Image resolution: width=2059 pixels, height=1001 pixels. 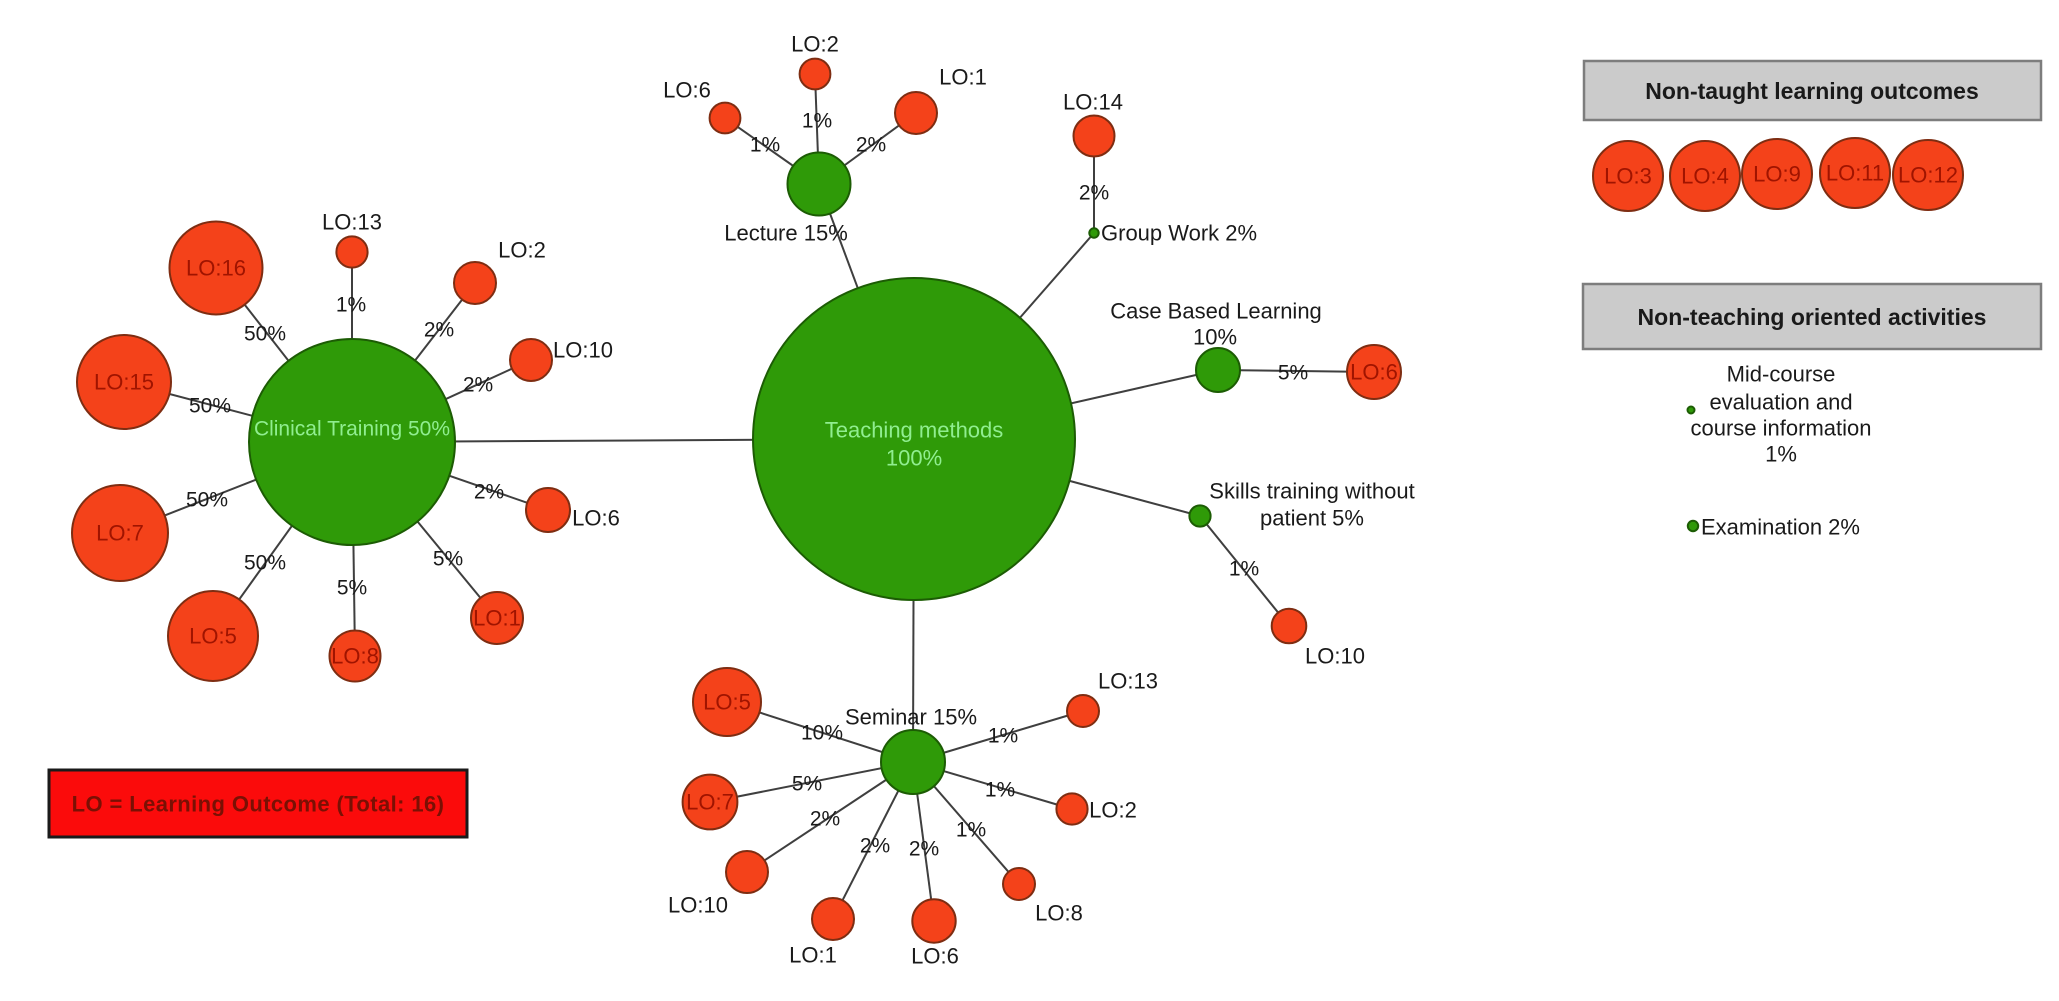 I want to click on svg-text: Seminar 15%, so click(x=911, y=717).